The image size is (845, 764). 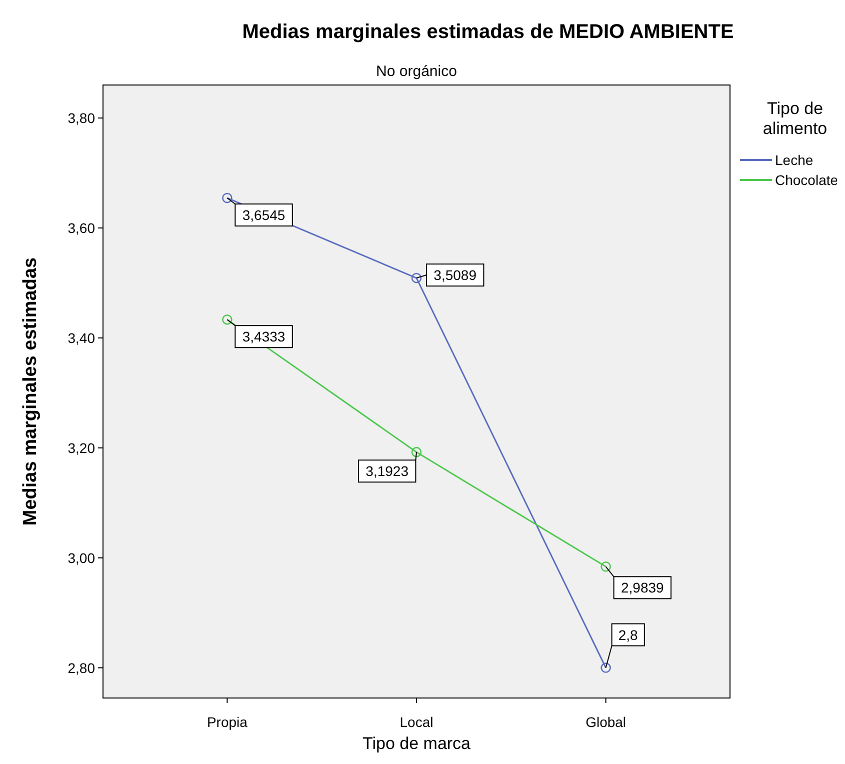 I want to click on x-tick-label: Global, so click(x=606, y=722).